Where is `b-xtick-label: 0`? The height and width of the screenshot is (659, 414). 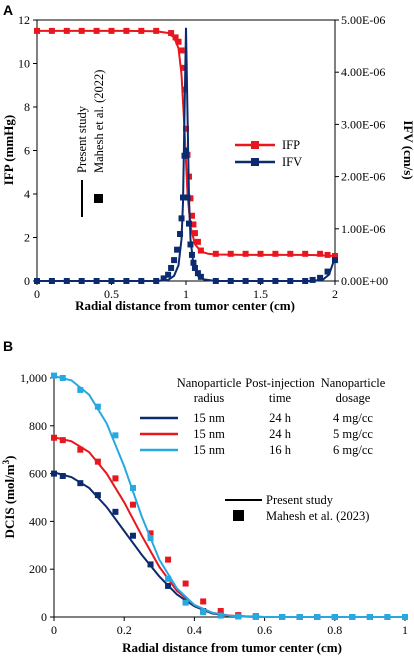 b-xtick-label: 0 is located at coordinates (54, 630).